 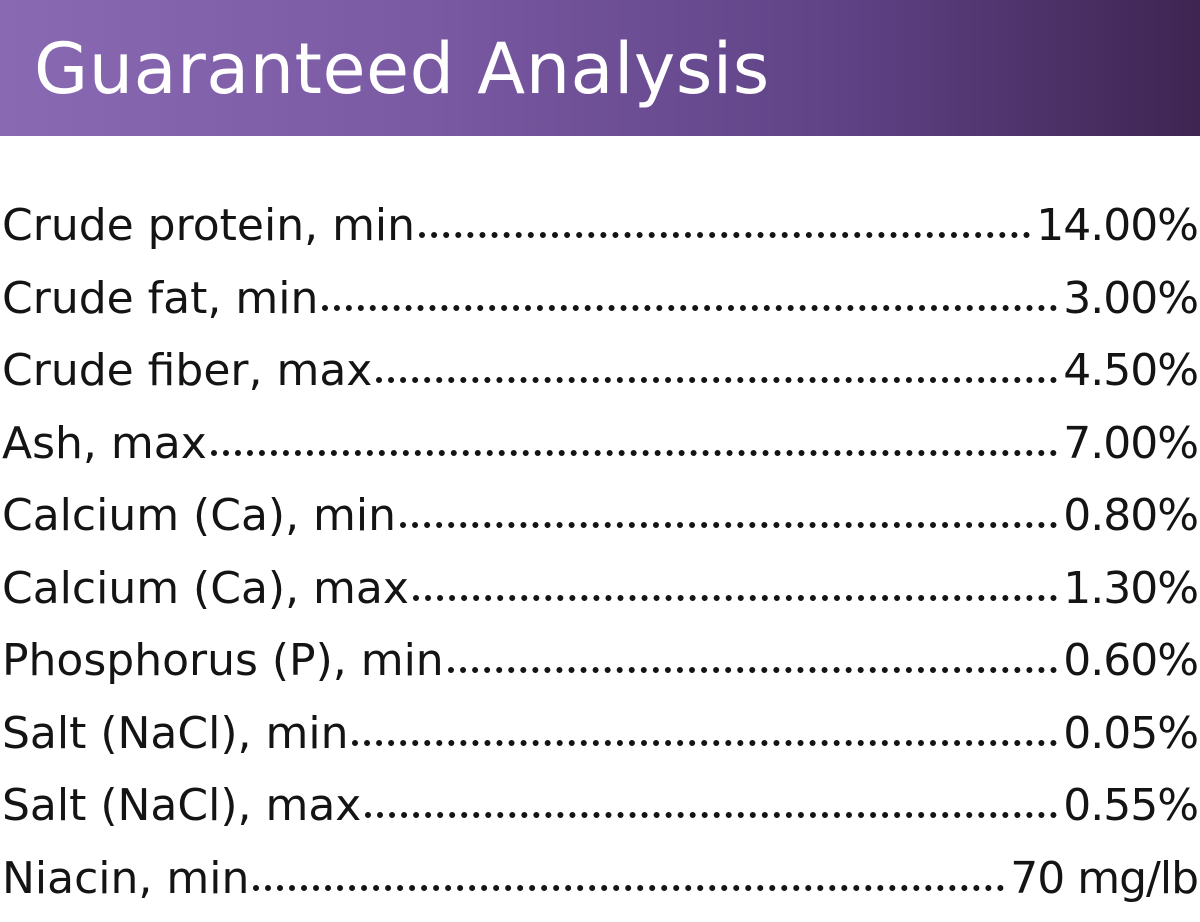 I want to click on analysis-row: Crude fiber, max 4.50%, so click(x=600, y=371).